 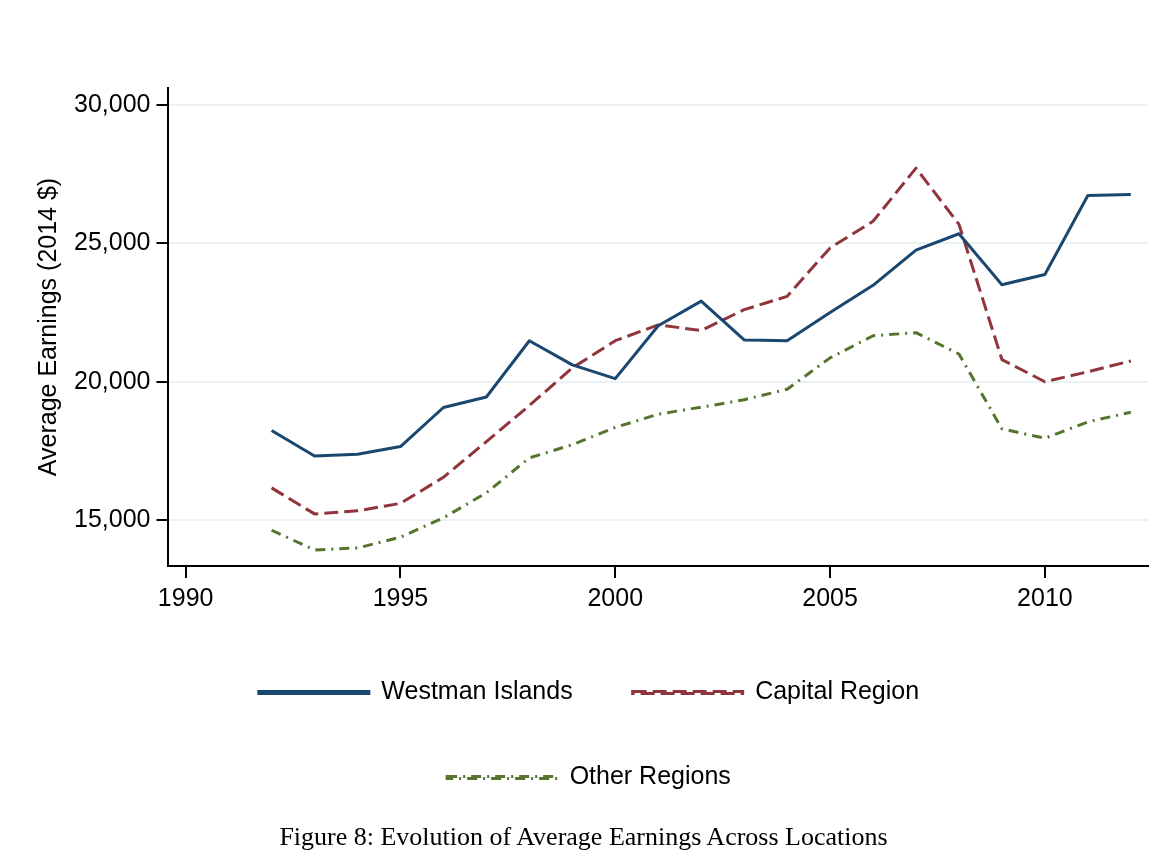 I want to click on y-tick-label: 25,000, so click(x=112, y=241).